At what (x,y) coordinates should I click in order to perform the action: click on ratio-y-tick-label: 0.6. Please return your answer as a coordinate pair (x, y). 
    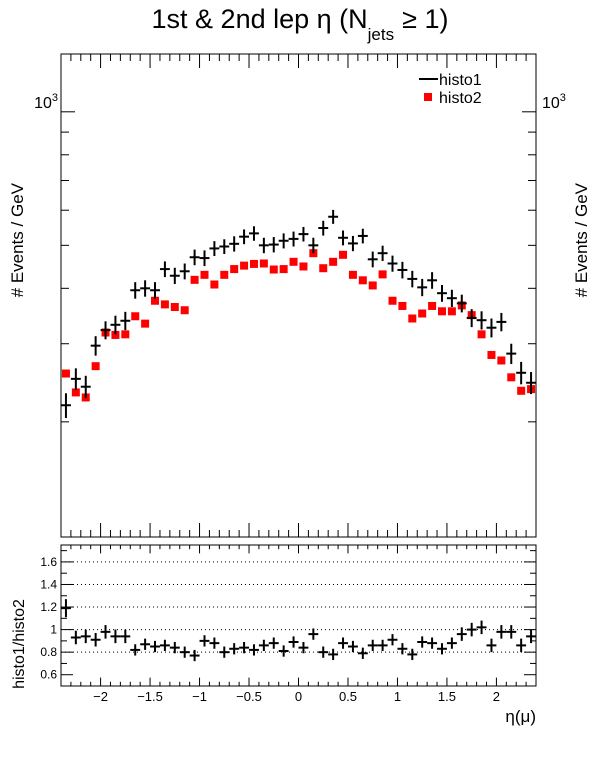
    Looking at the image, I should click on (48, 675).